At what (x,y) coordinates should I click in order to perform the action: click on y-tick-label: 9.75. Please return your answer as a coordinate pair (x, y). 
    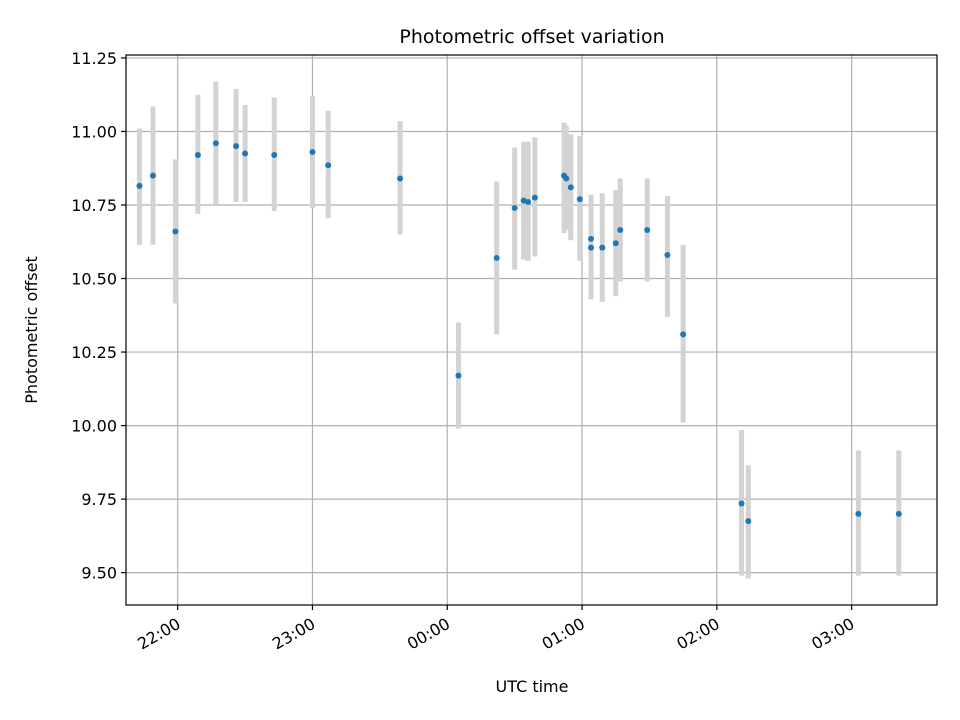
    Looking at the image, I should click on (99, 499).